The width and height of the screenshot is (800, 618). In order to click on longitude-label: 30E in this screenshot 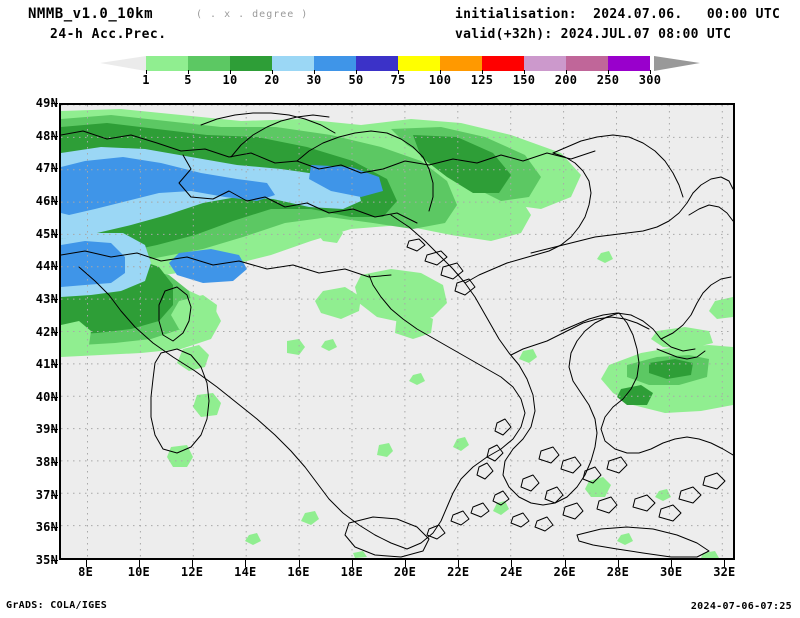, I will do `click(671, 572)`.